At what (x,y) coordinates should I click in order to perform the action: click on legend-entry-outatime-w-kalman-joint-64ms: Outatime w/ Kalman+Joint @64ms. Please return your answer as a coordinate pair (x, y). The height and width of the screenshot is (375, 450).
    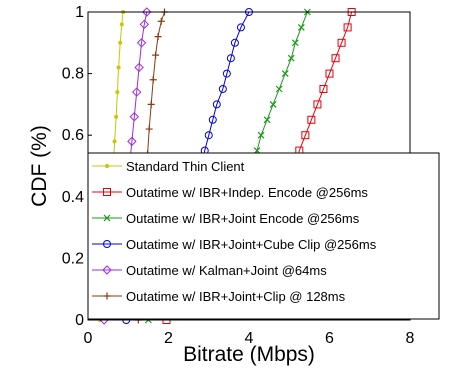
    Looking at the image, I should click on (209, 270).